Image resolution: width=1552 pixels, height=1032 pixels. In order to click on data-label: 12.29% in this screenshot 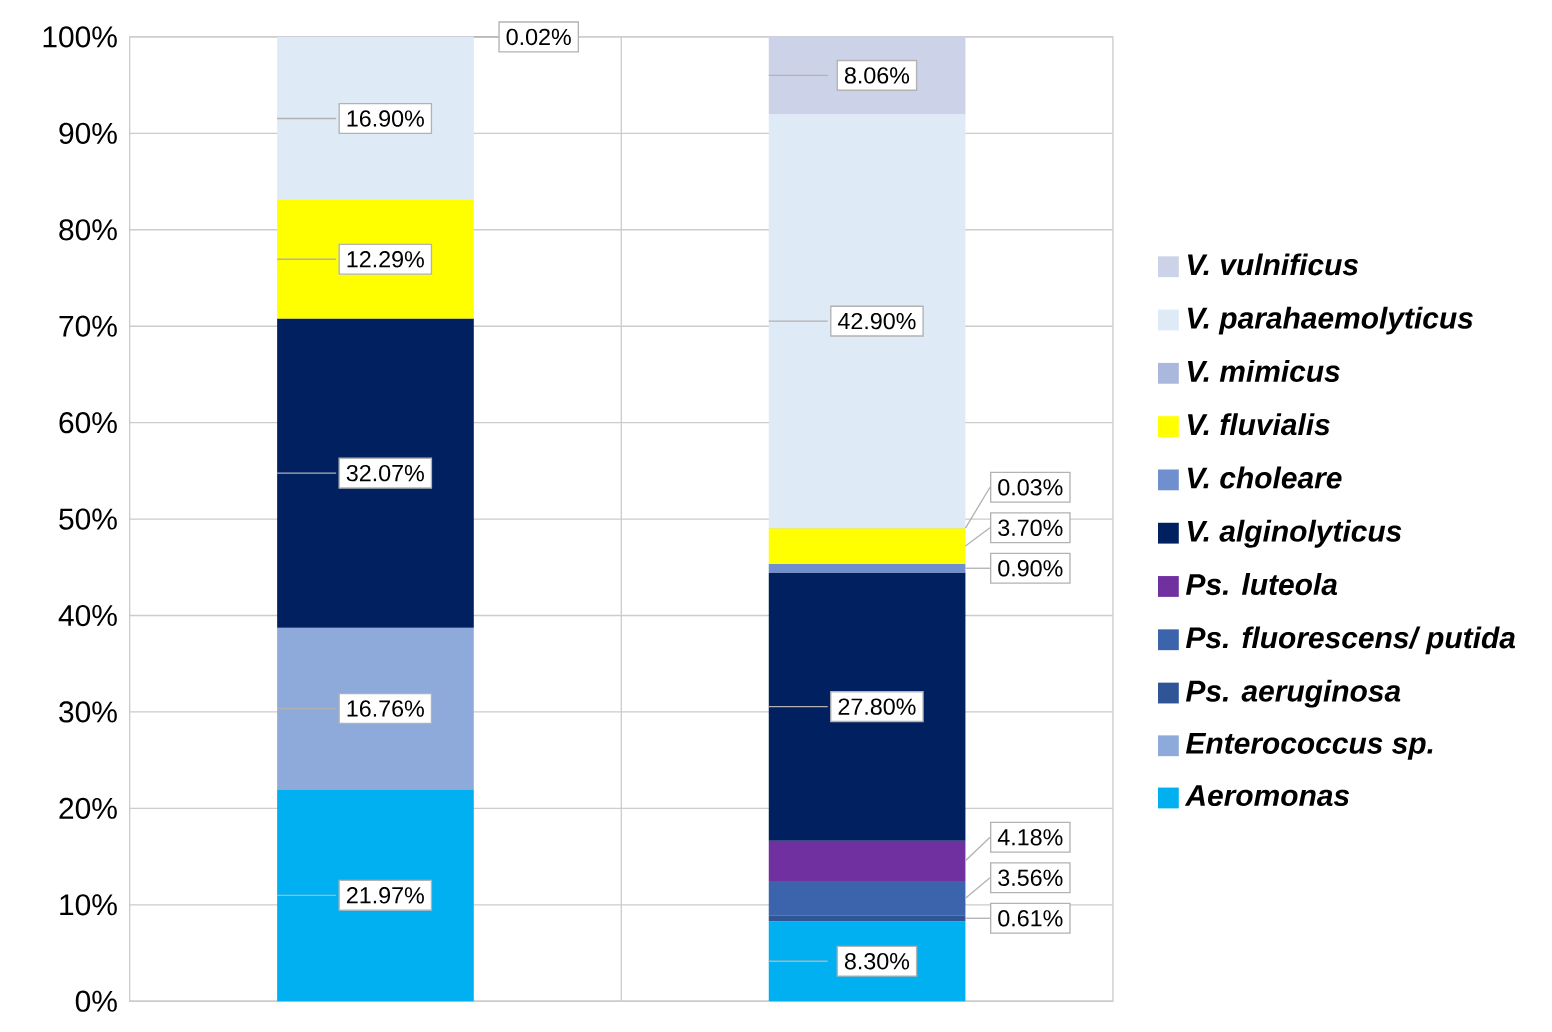, I will do `click(385, 259)`.